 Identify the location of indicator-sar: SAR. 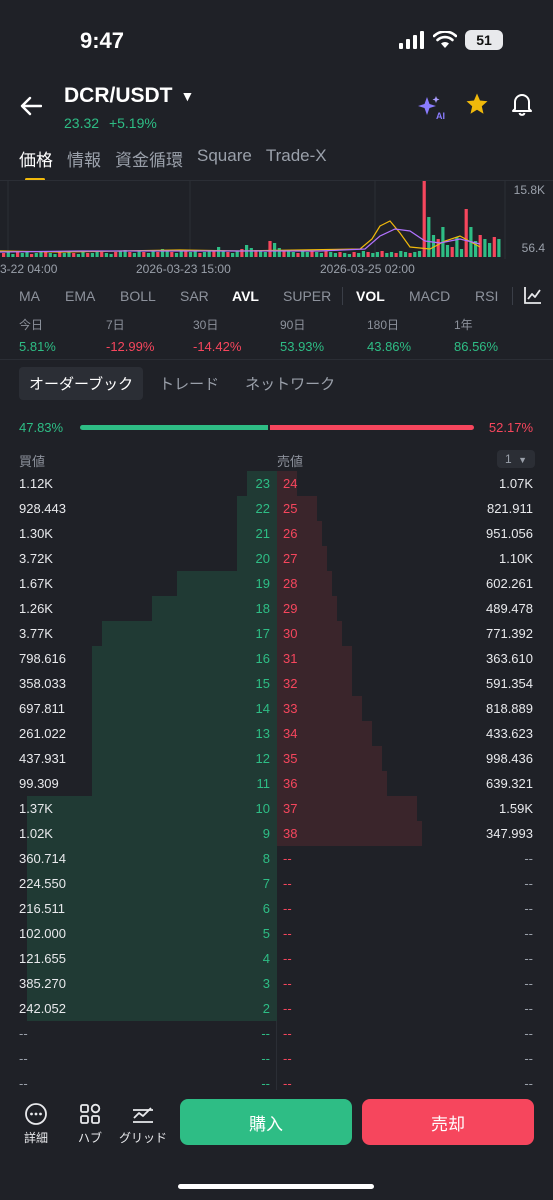
(194, 296).